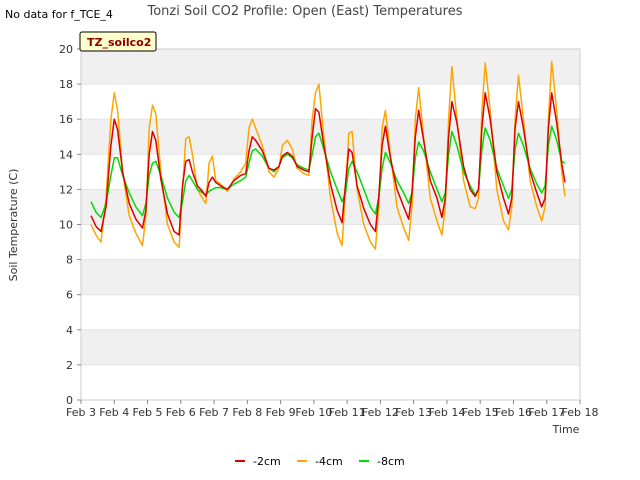 The image size is (640, 480). I want to click on x-tick-label: Feb 18, so click(580, 412).